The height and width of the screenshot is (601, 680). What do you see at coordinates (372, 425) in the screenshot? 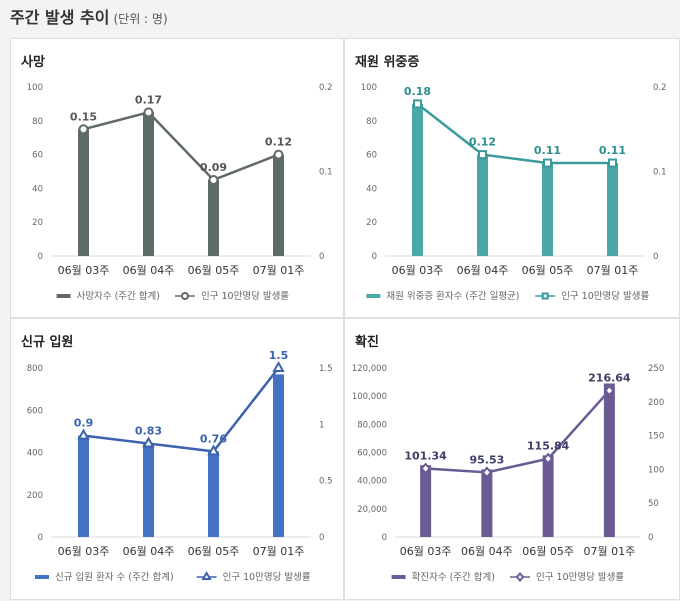
I see `left-tick-label: 80,000` at bounding box center [372, 425].